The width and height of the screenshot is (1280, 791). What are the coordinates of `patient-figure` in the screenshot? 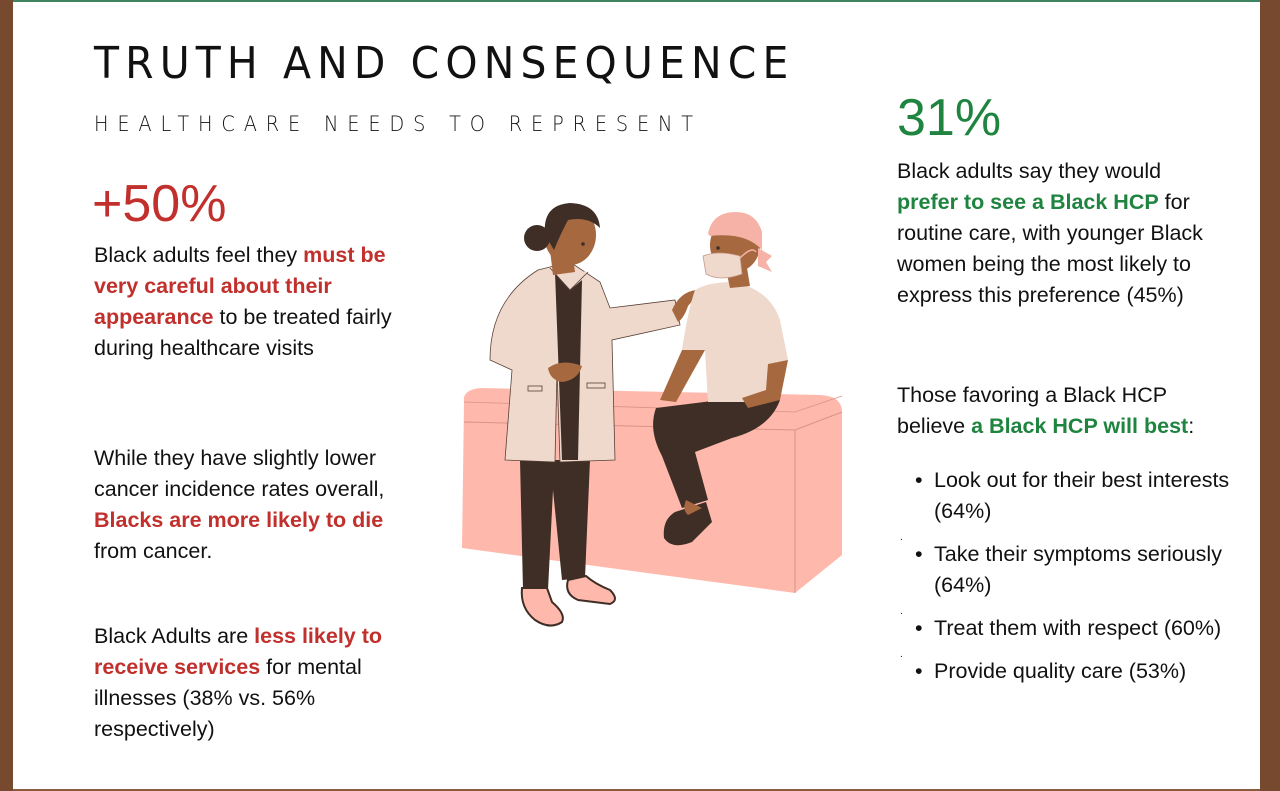 It's located at (720, 379).